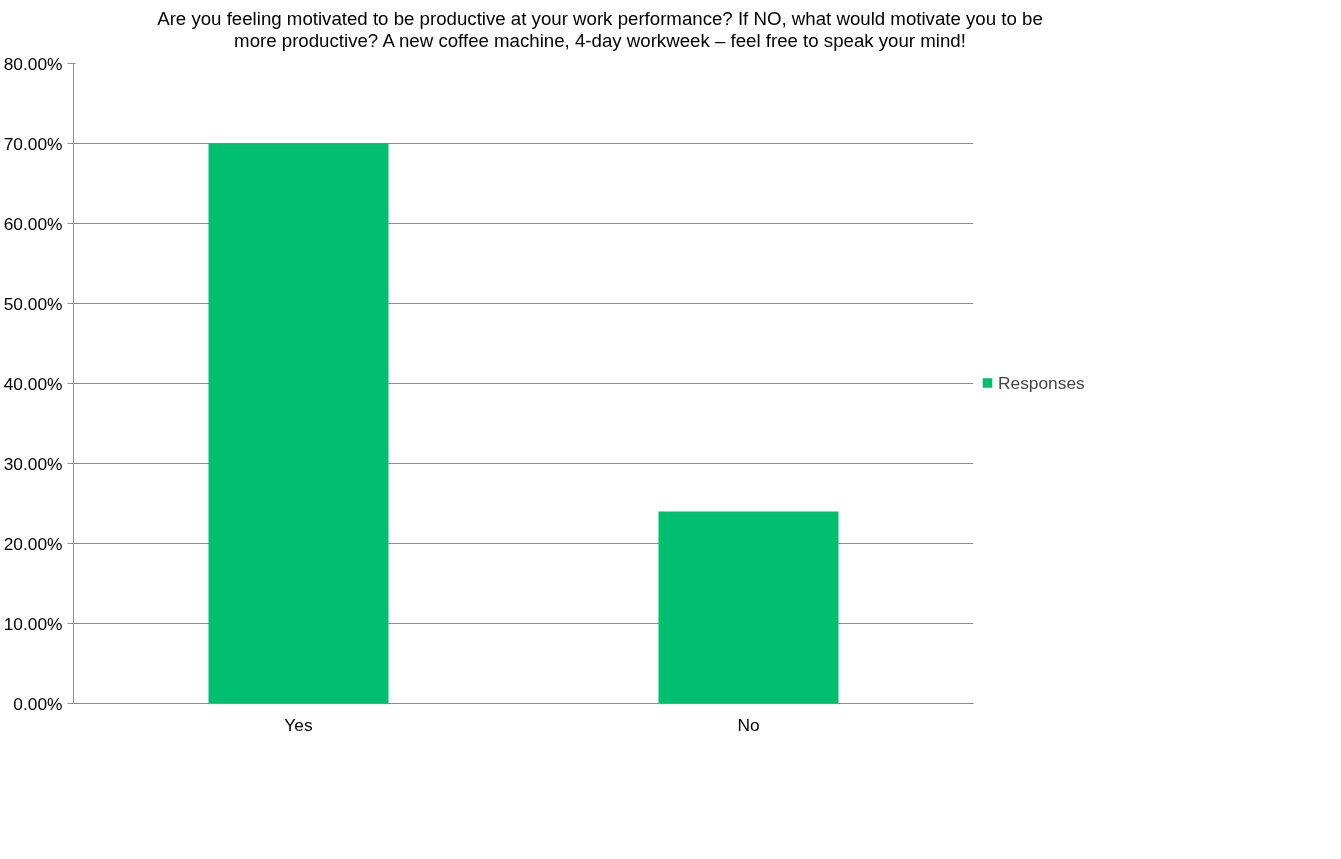 This screenshot has height=859, width=1341. What do you see at coordinates (38, 703) in the screenshot?
I see `y-tick-label: 0.00%` at bounding box center [38, 703].